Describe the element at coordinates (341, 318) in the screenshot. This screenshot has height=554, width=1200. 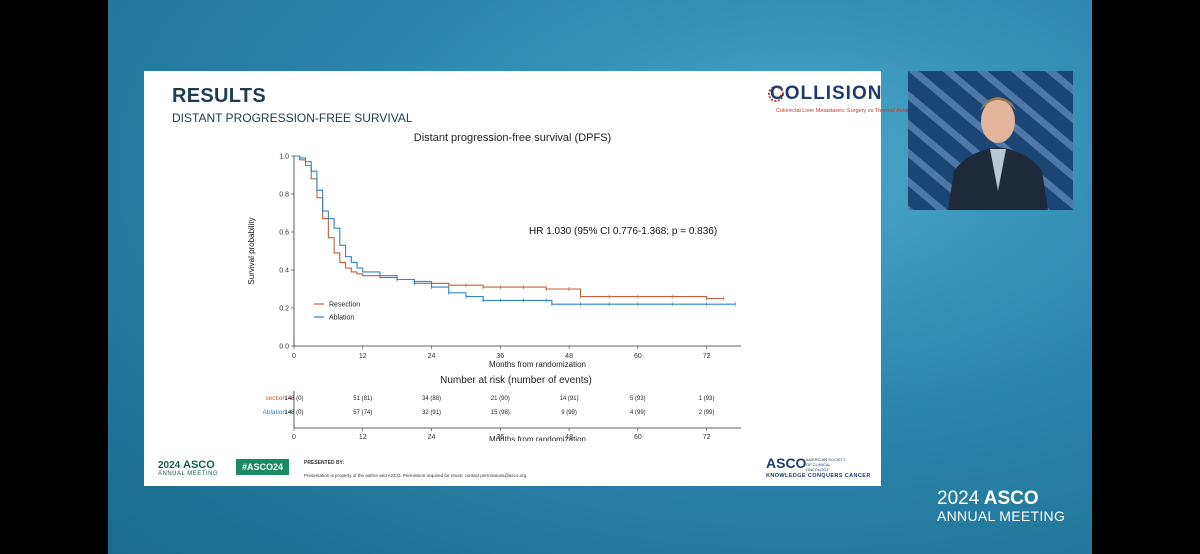
I see `legend-label-ablation: Ablation` at that location.